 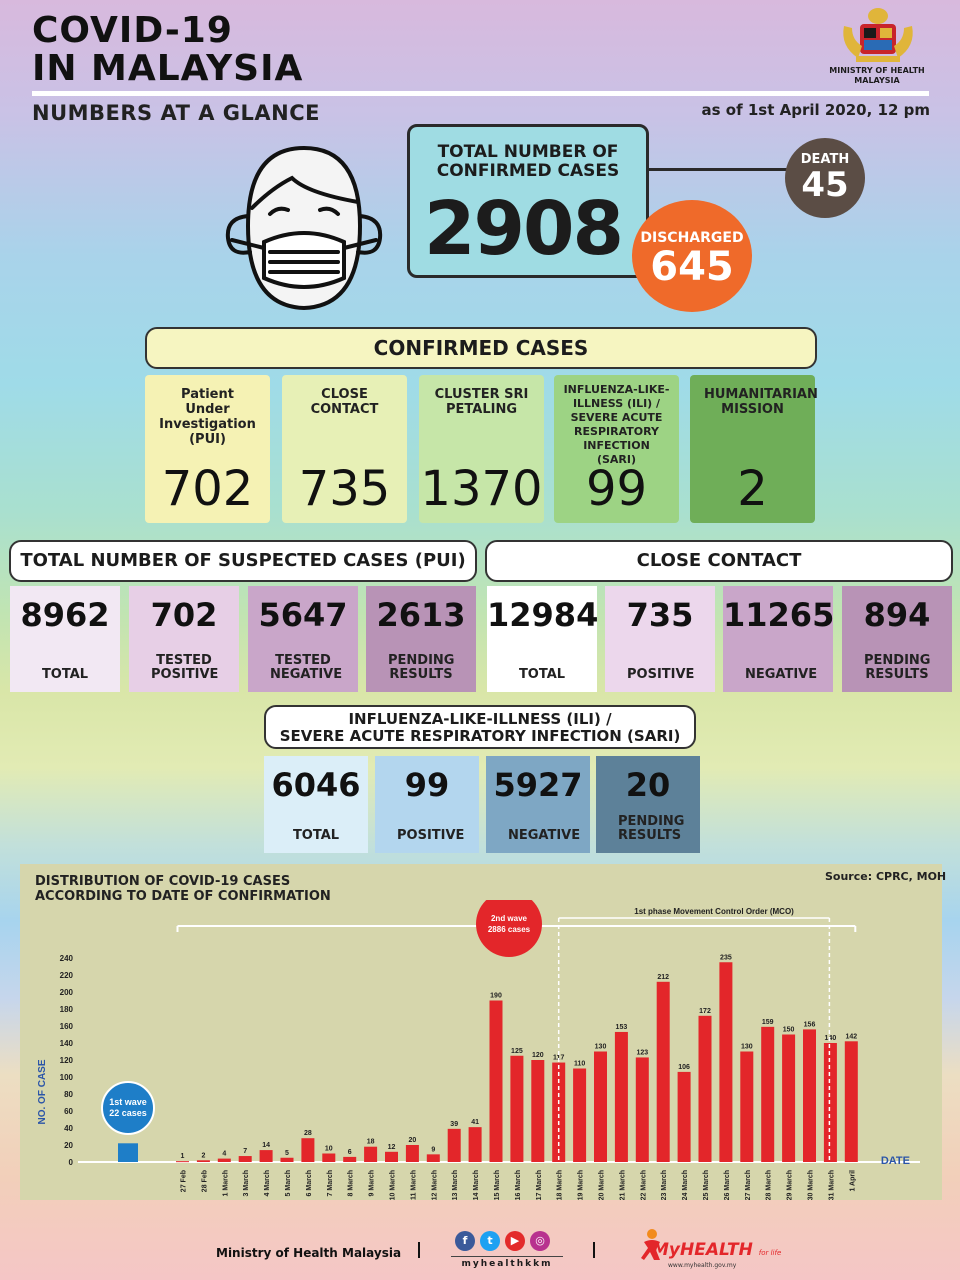 What do you see at coordinates (851, 1036) in the screenshot?
I see `bar-value-label: 142` at bounding box center [851, 1036].